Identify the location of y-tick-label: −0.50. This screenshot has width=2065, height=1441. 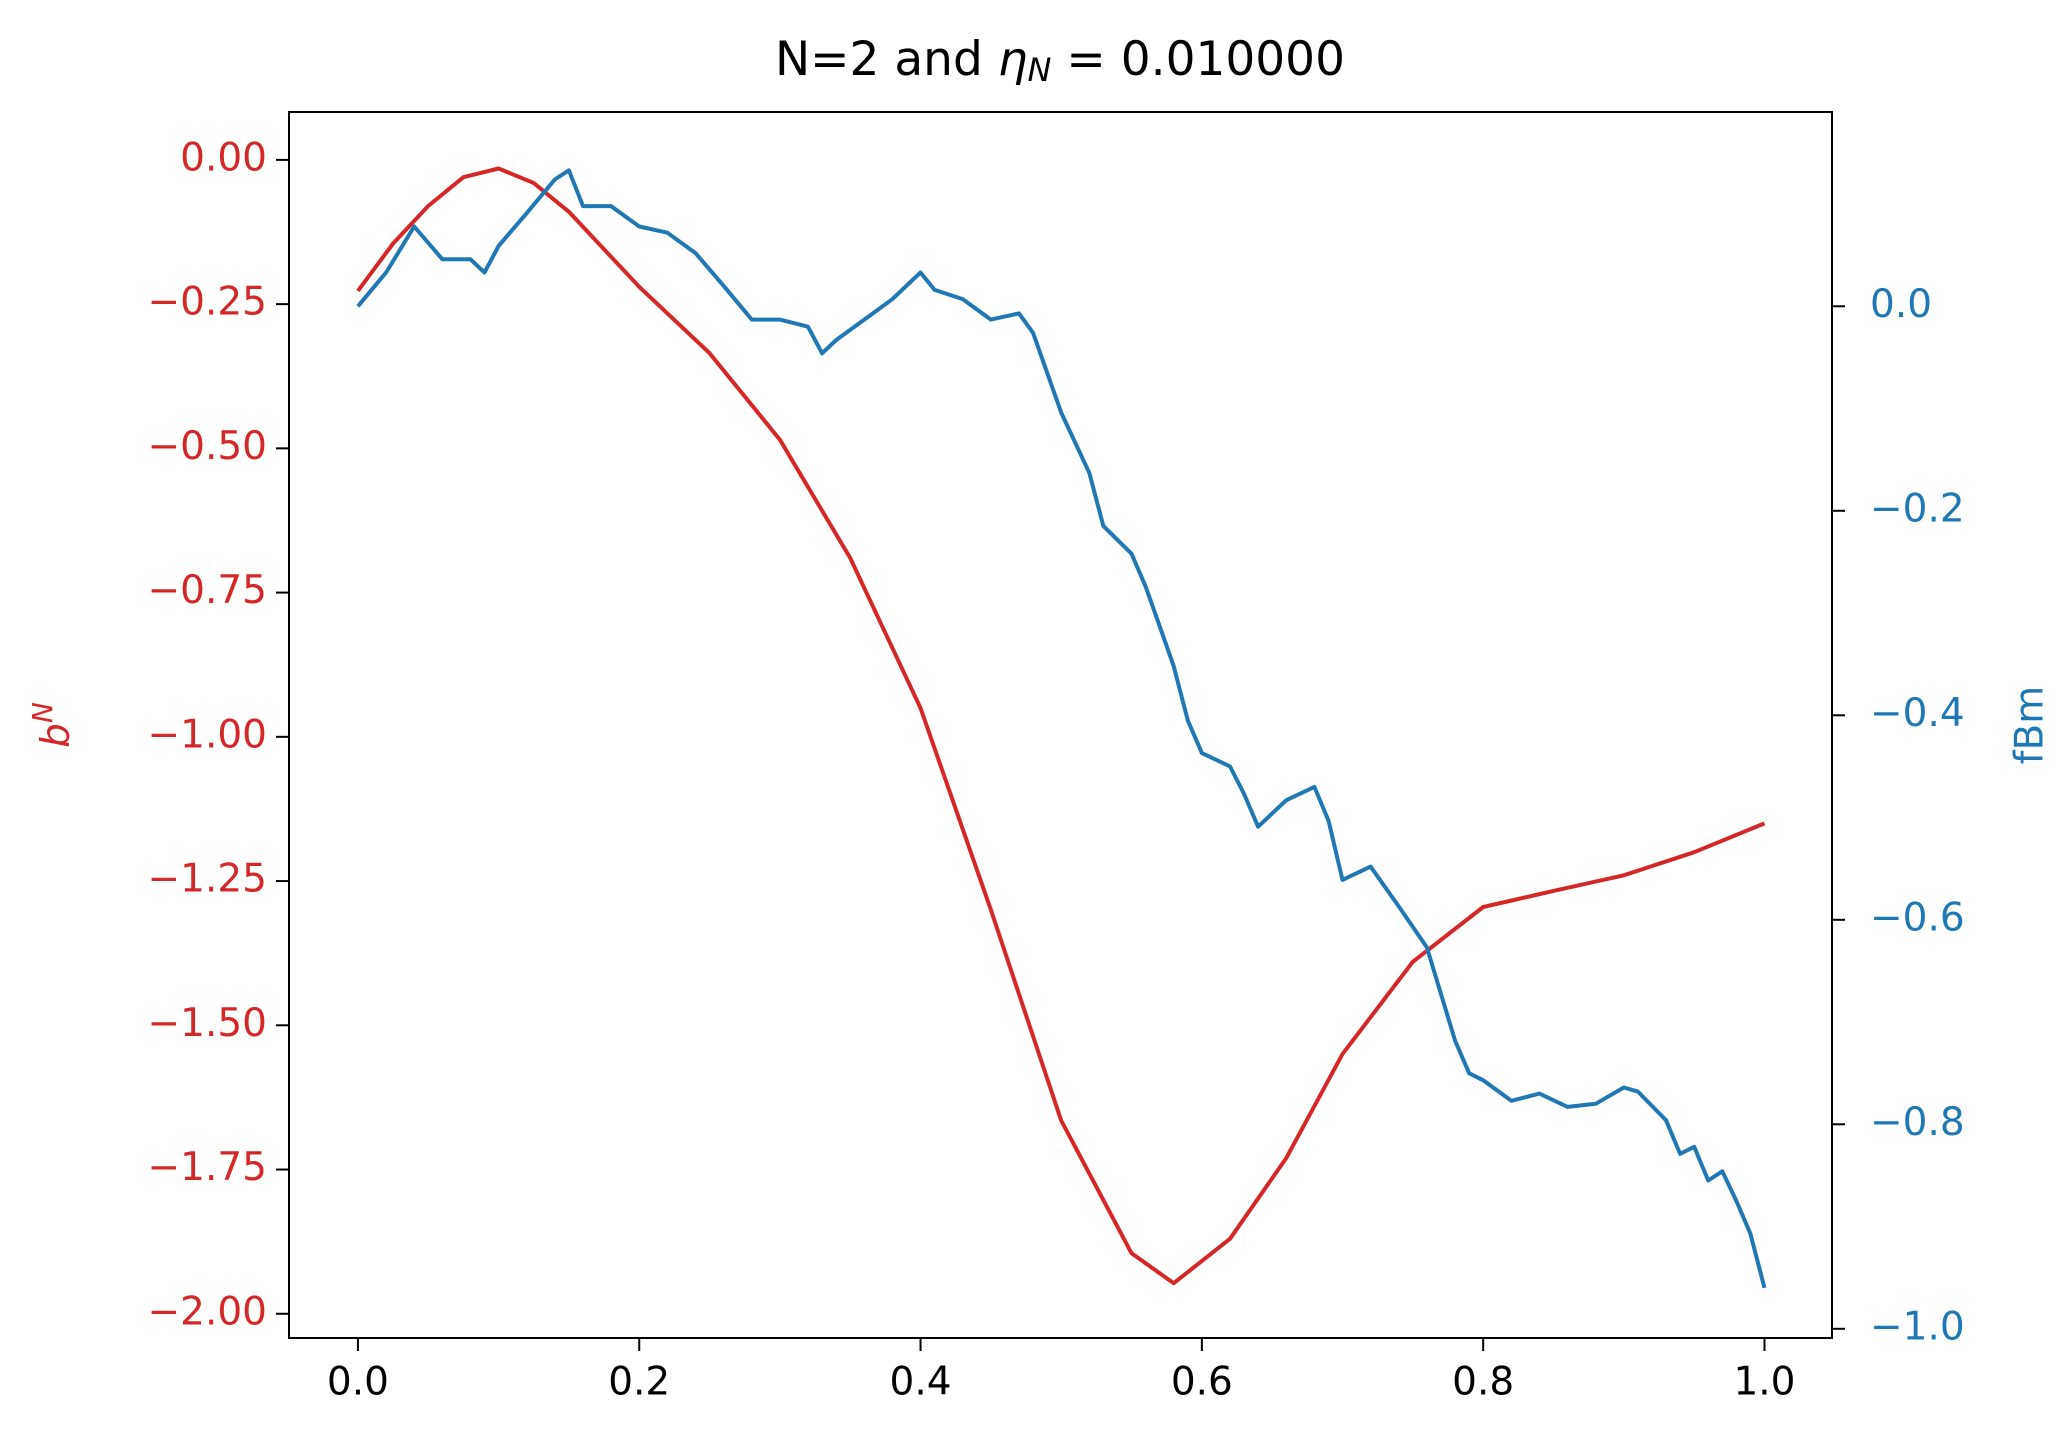
(207, 446).